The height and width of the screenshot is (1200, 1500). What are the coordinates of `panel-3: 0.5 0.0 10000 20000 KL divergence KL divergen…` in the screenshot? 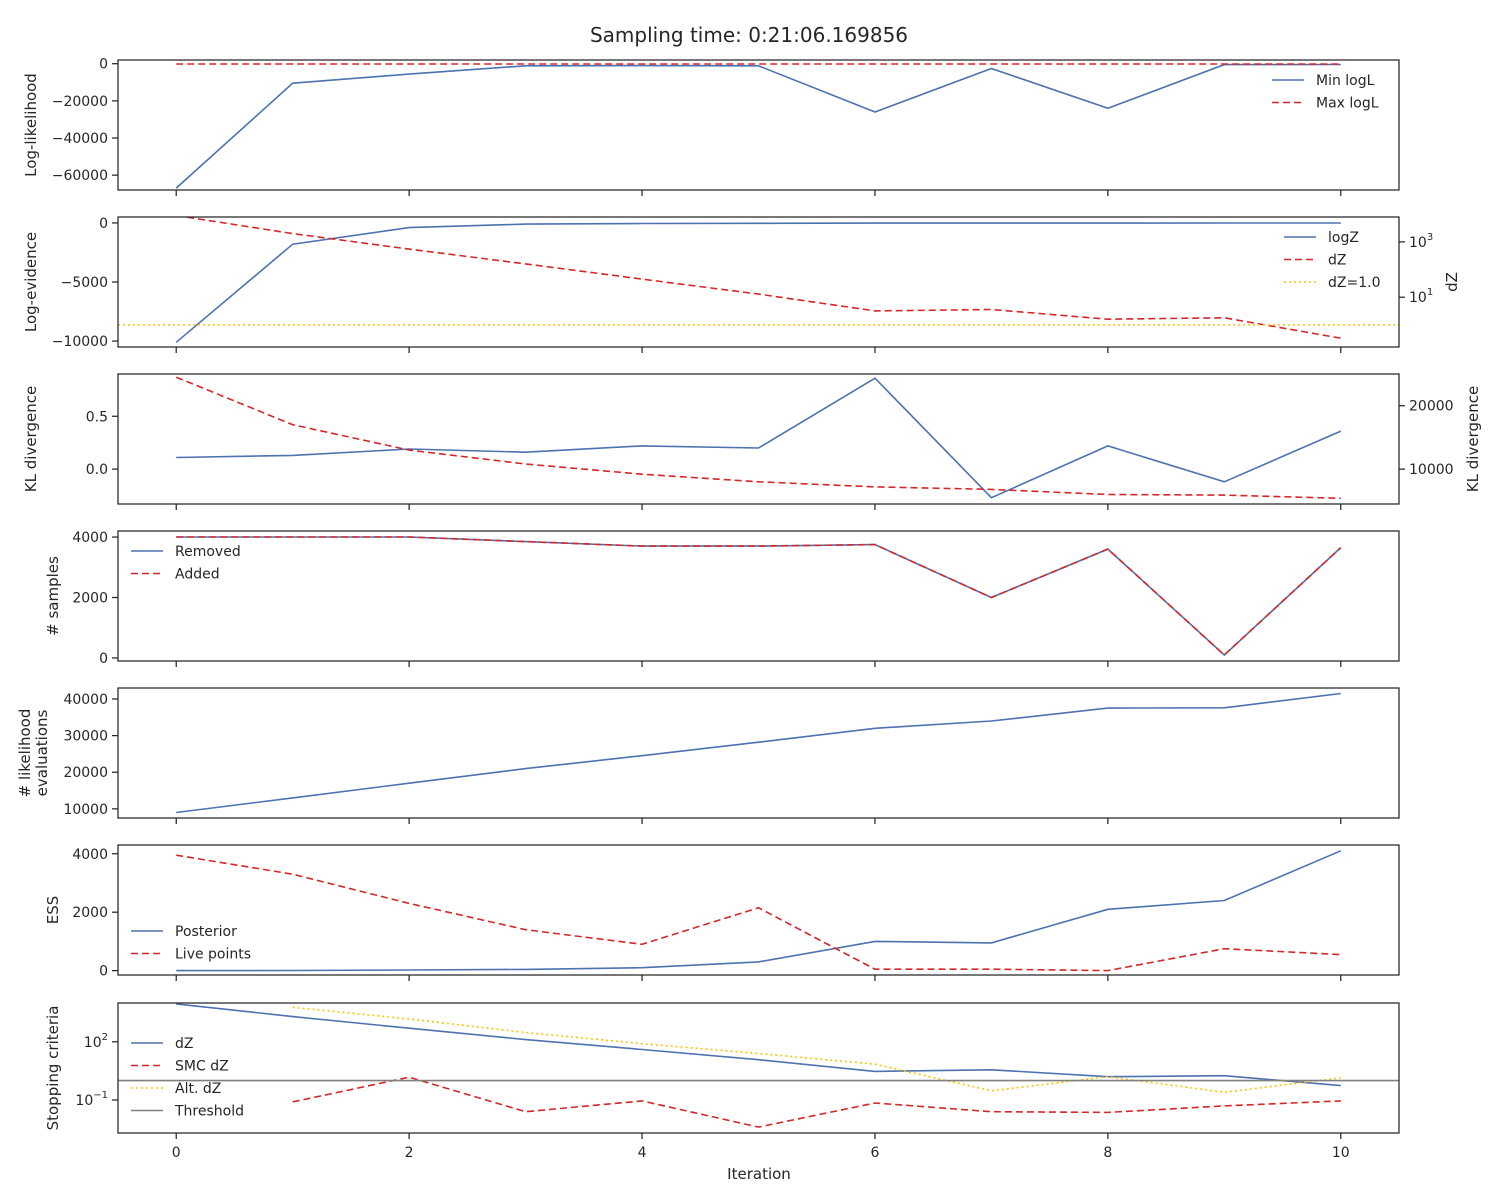 It's located at (752, 441).